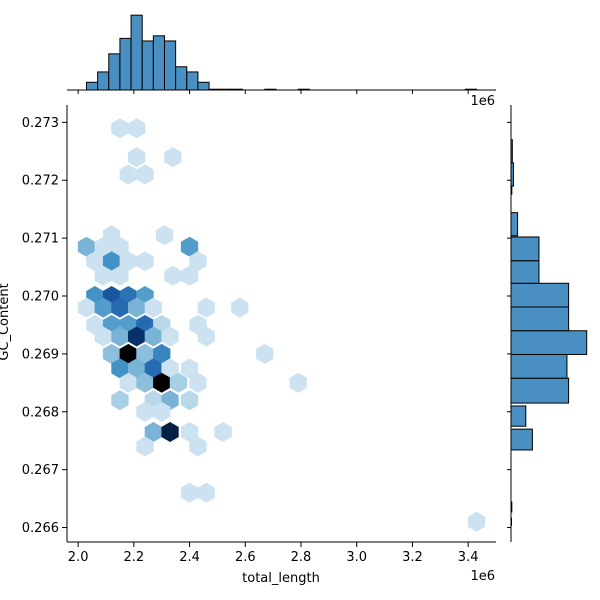 The height and width of the screenshot is (600, 600). What do you see at coordinates (468, 557) in the screenshot?
I see `x-tick-label: 3.4` at bounding box center [468, 557].